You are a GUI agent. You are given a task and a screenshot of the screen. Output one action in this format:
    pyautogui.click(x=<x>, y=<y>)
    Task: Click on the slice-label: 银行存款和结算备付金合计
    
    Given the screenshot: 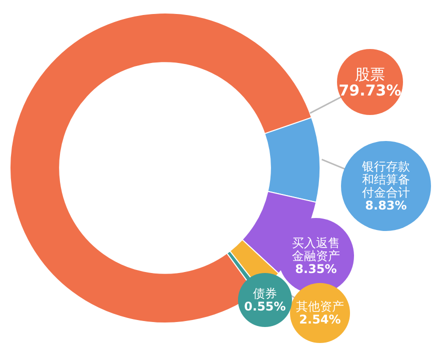 What is the action you would take?
    pyautogui.click(x=385, y=180)
    